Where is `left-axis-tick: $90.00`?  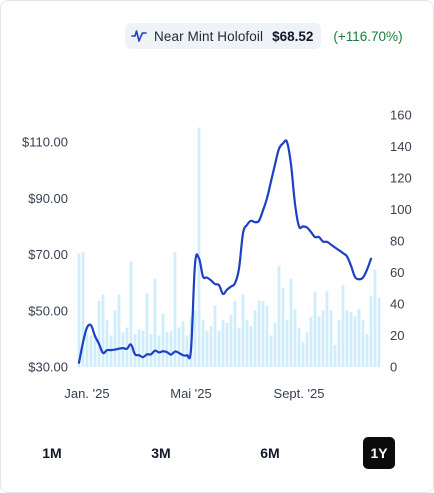
left-axis-tick: $90.00 is located at coordinates (48, 198).